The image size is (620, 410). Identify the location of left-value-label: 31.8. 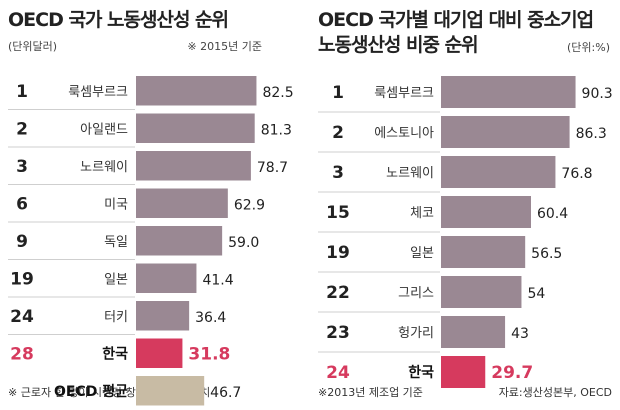
(209, 354).